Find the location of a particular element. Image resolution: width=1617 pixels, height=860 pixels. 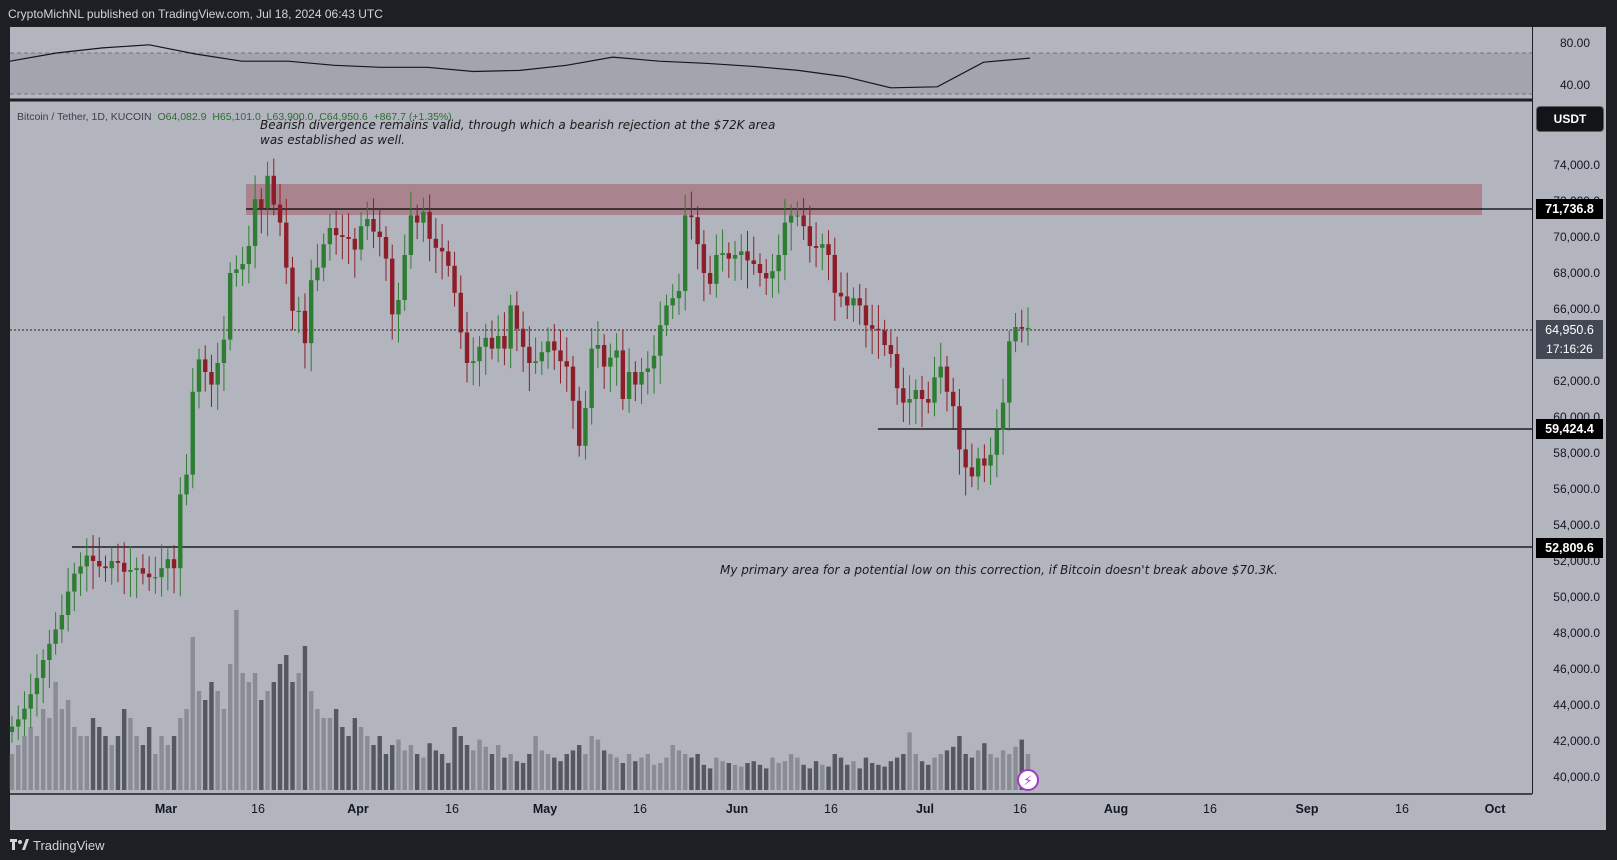

time-tick-label: 16 is located at coordinates (258, 809).